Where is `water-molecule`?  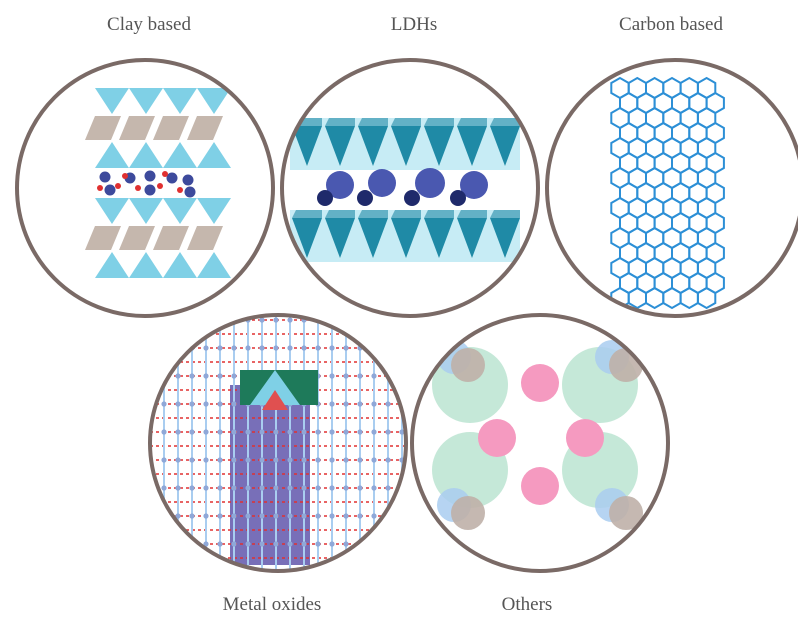 water-molecule is located at coordinates (412, 198).